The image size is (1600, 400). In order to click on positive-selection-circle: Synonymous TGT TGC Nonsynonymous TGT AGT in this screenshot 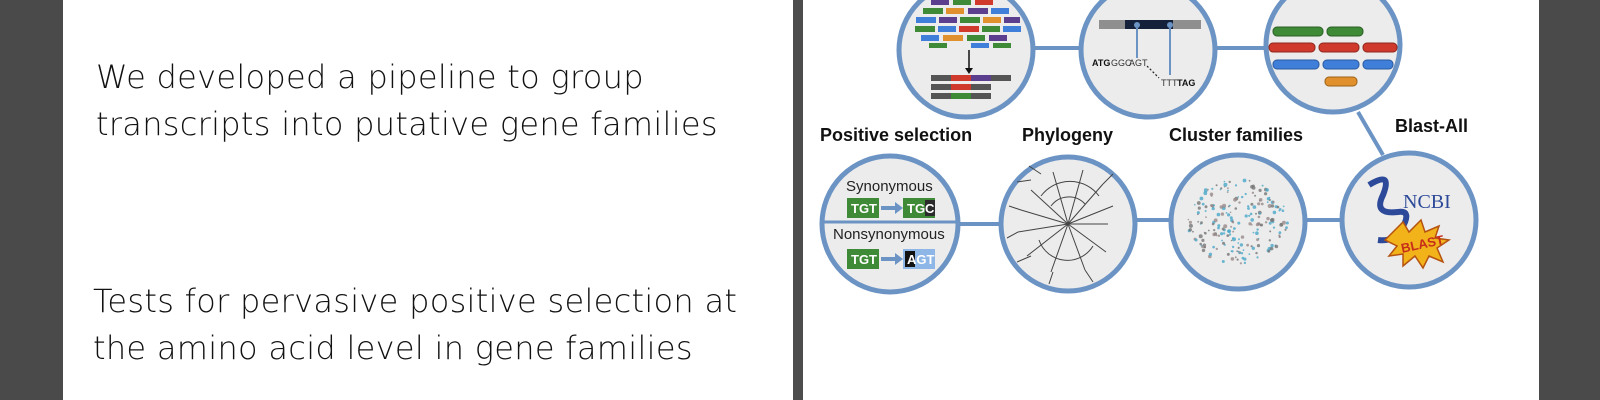, I will do `click(890, 224)`.